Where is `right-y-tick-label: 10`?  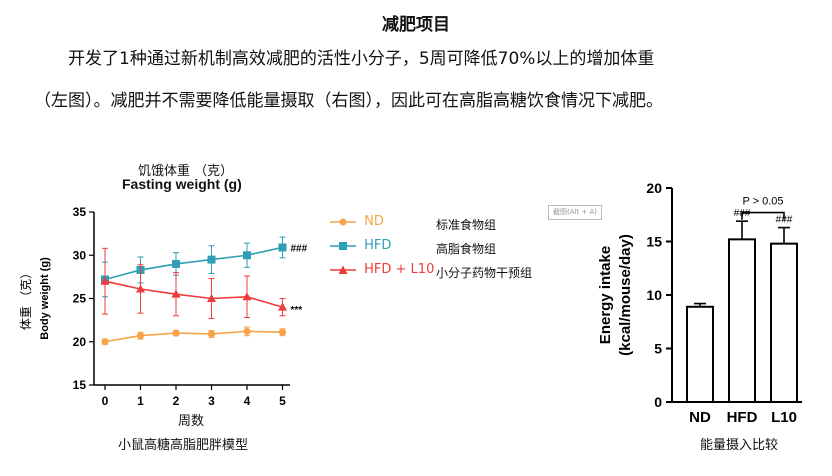
right-y-tick-label: 10 is located at coordinates (654, 295).